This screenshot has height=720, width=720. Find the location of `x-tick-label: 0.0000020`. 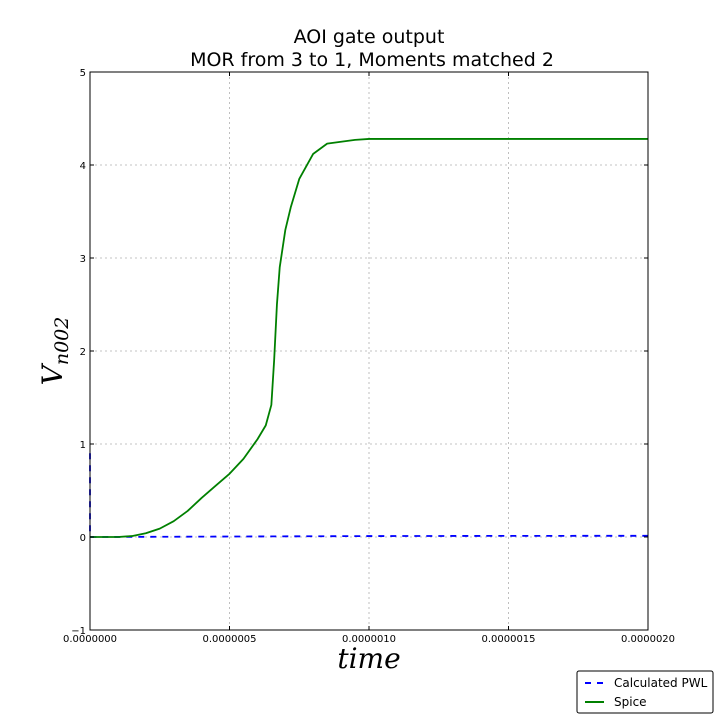

x-tick-label: 0.0000020 is located at coordinates (648, 639).